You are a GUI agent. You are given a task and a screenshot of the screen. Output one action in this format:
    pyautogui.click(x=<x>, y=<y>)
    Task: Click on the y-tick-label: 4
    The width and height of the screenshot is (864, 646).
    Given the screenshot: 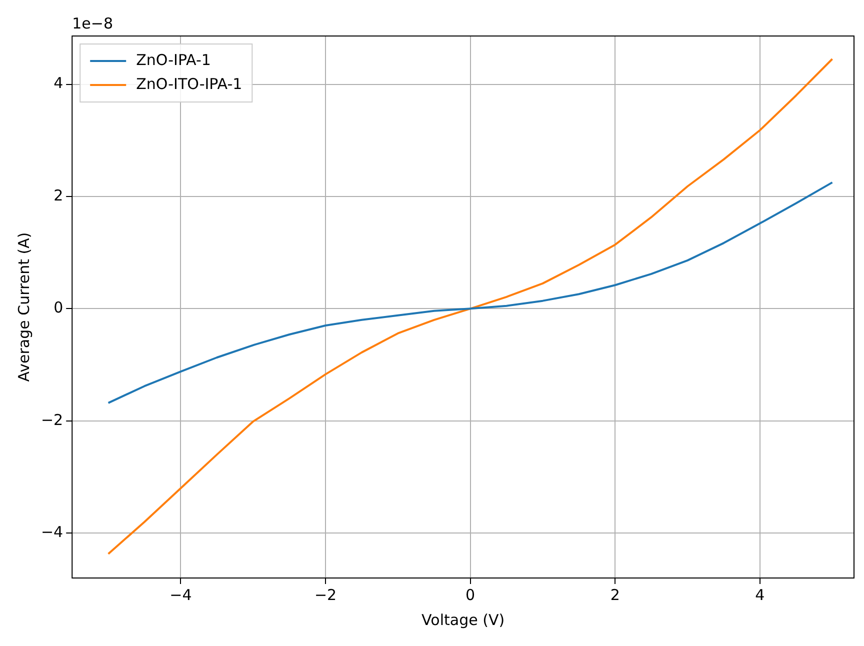 What is the action you would take?
    pyautogui.click(x=59, y=83)
    